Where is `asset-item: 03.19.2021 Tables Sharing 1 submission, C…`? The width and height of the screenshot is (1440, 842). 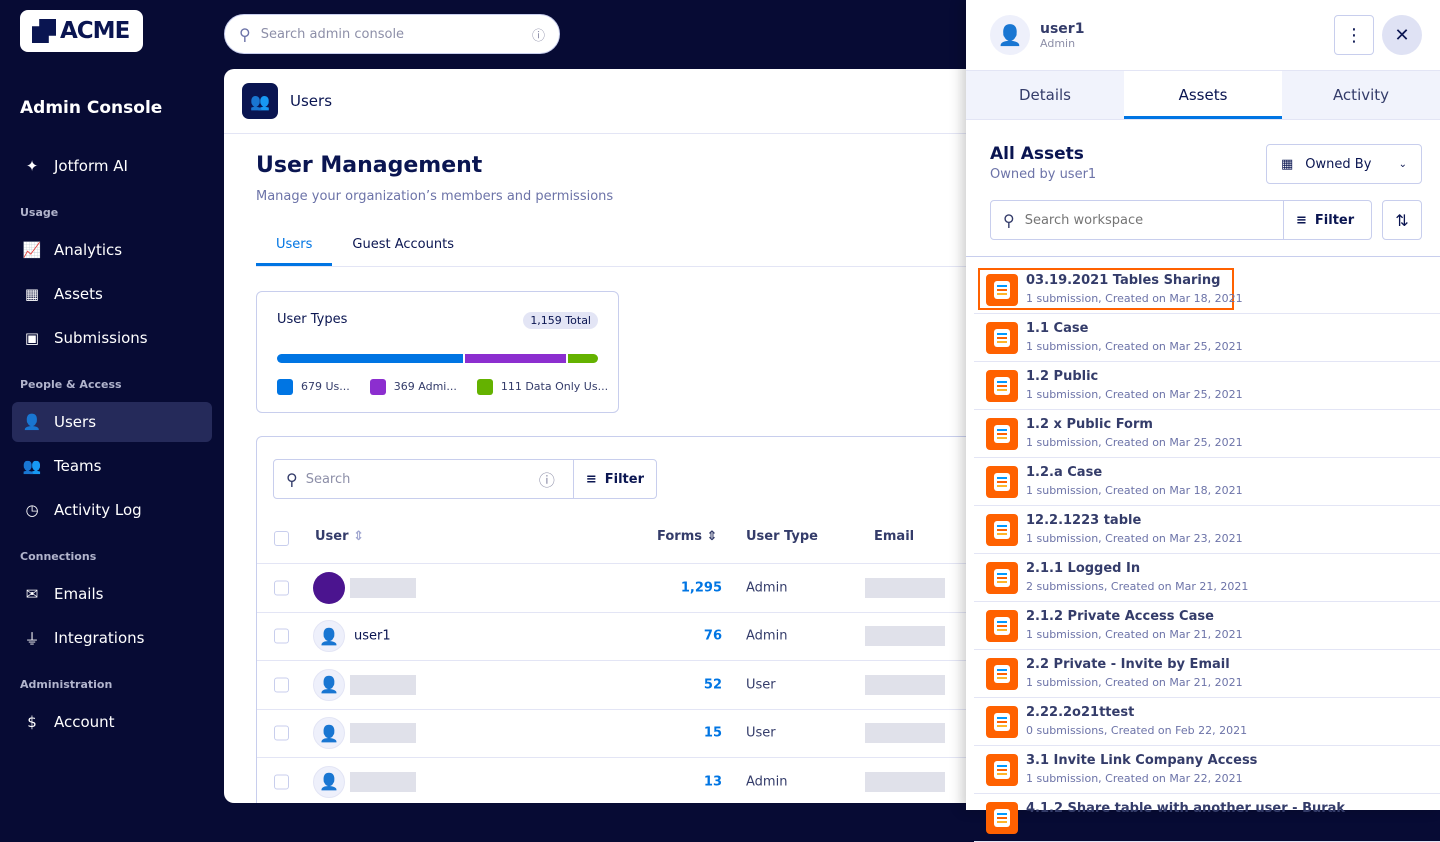 asset-item: 03.19.2021 Tables Sharing 1 submission, C… is located at coordinates (1207, 290).